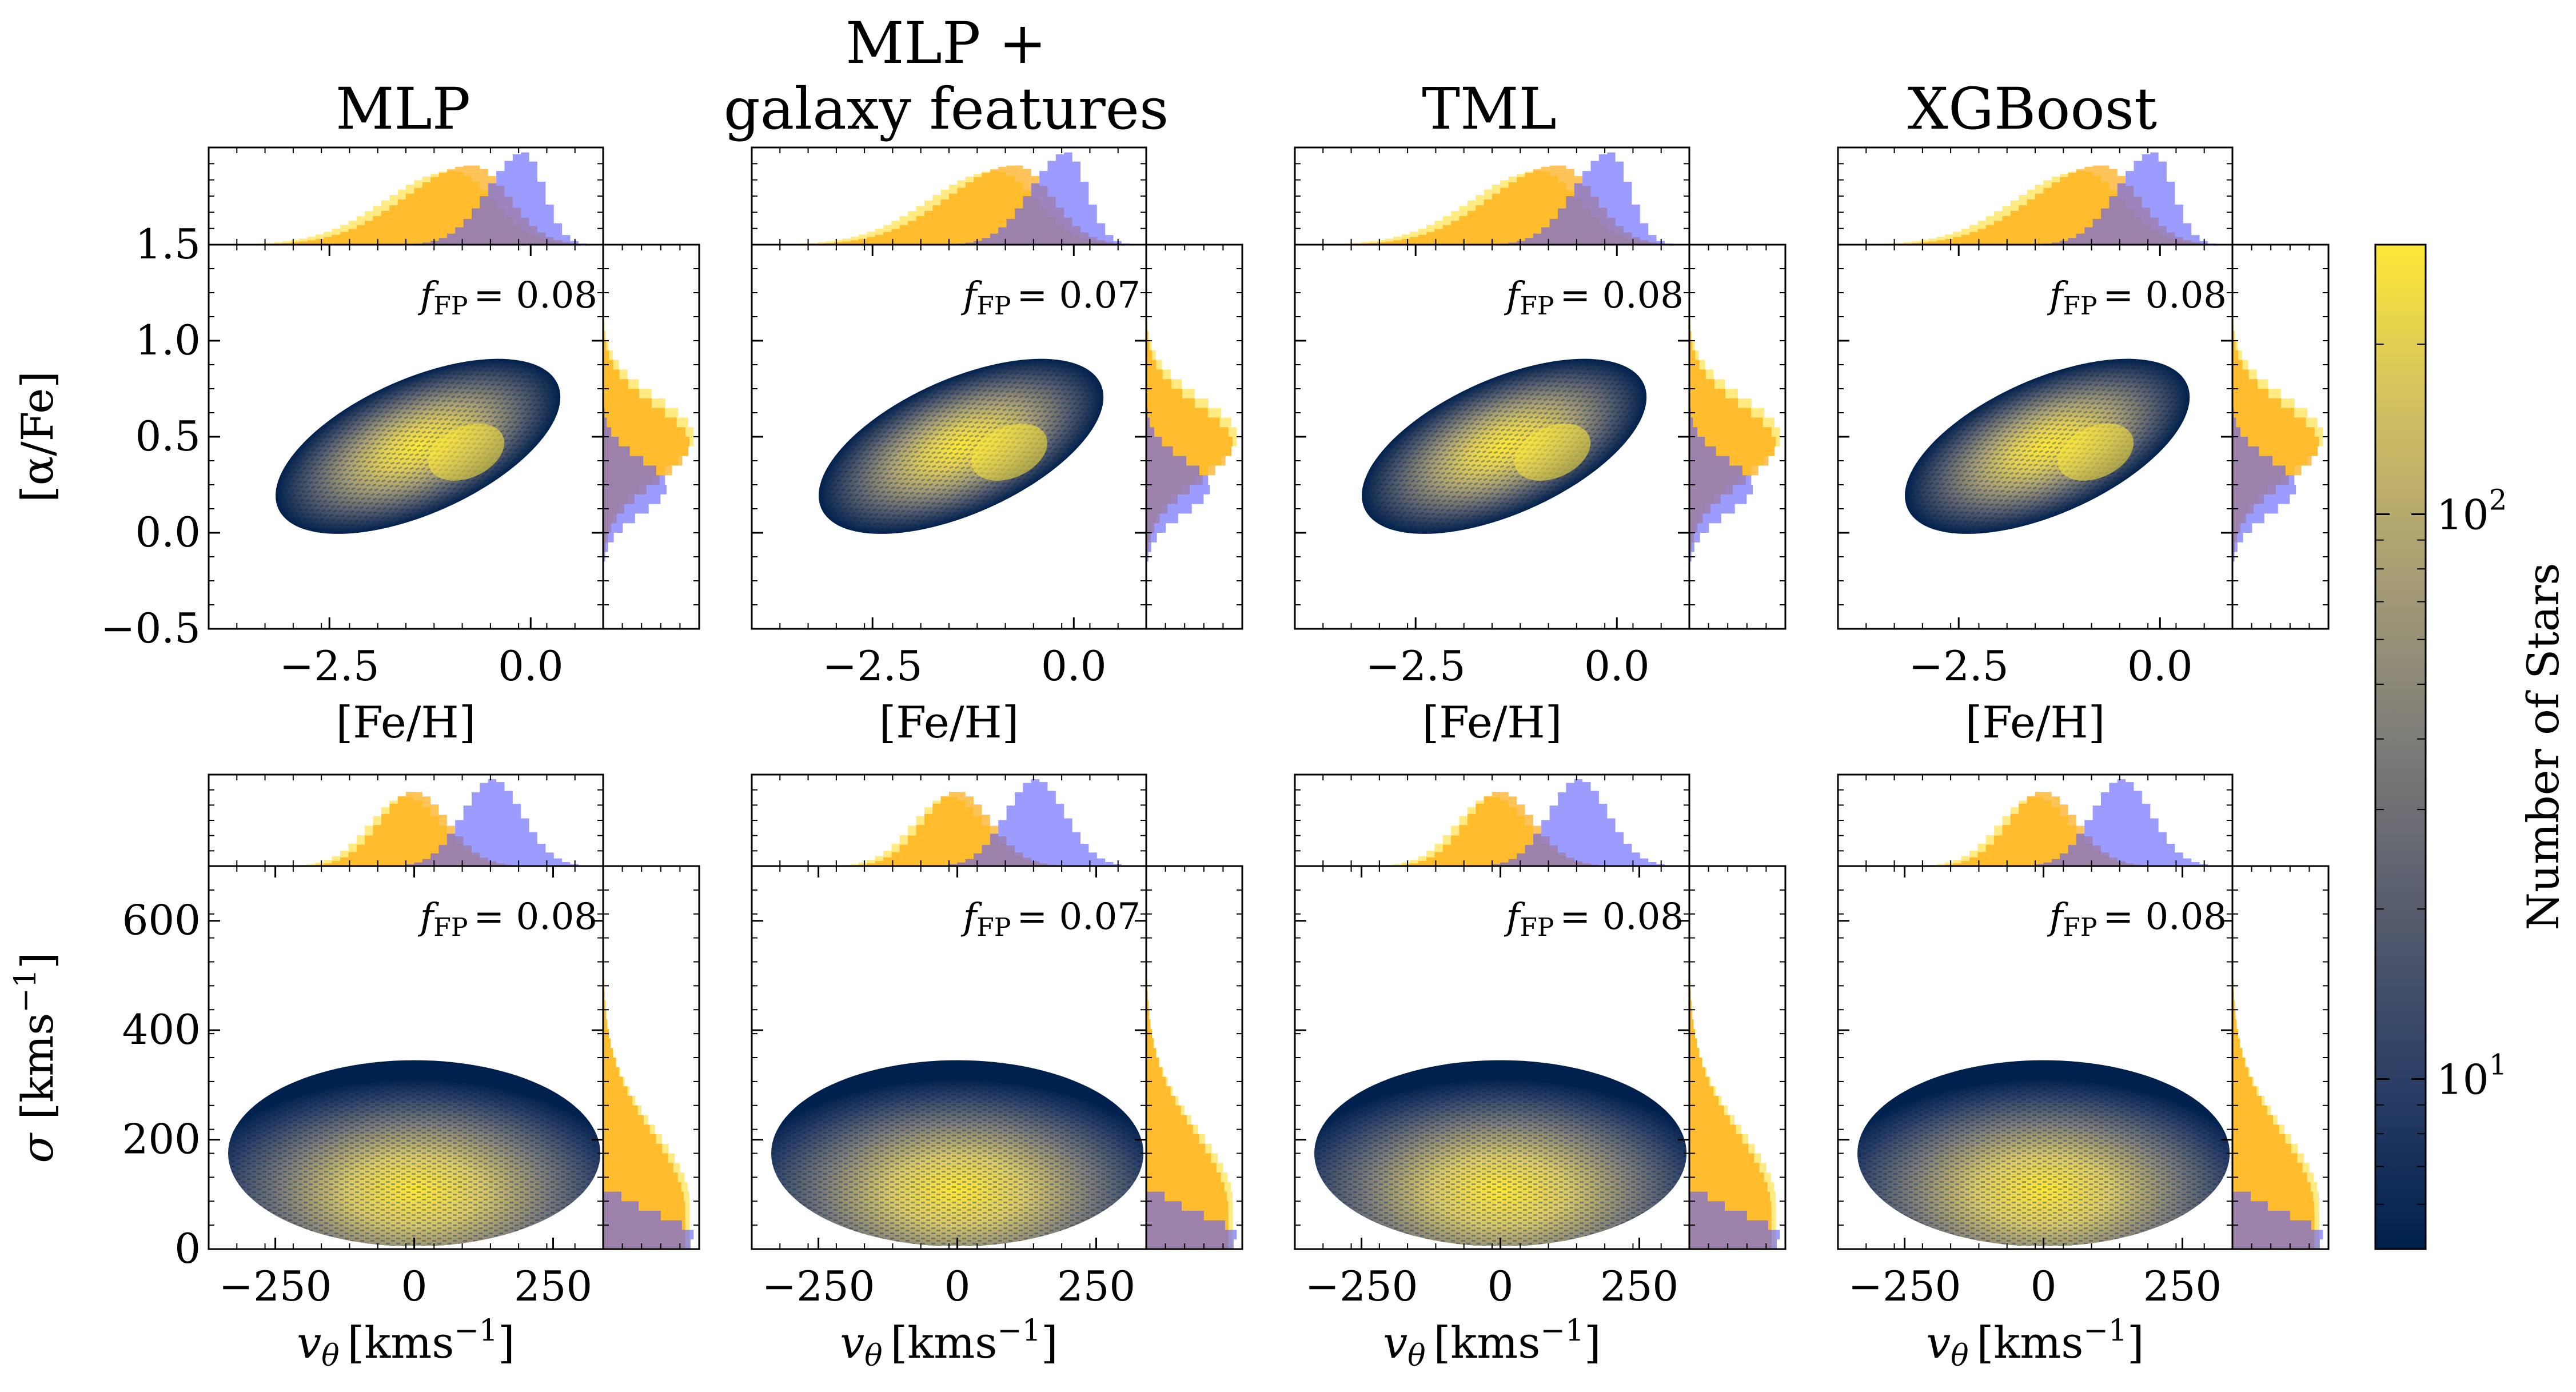  What do you see at coordinates (161, 920) in the screenshot?
I see `y-tick-label: 600` at bounding box center [161, 920].